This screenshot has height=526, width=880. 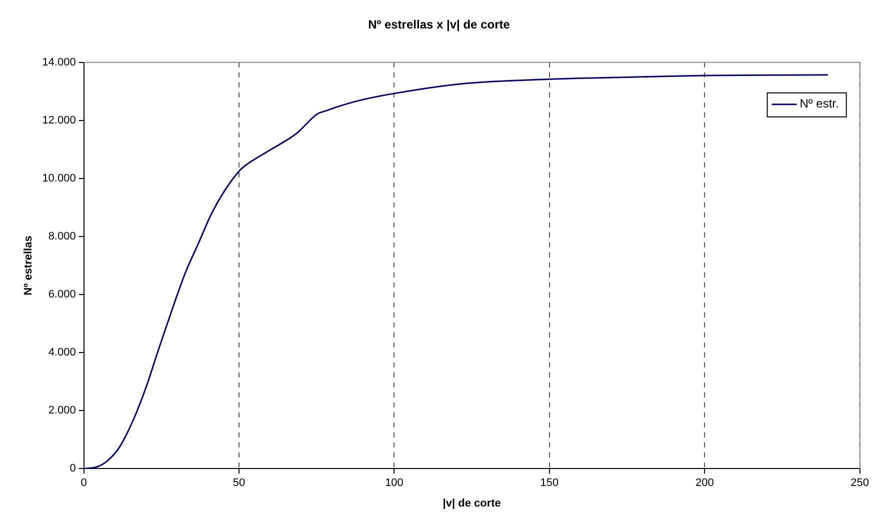 I want to click on x-tick-label: 100, so click(x=394, y=483).